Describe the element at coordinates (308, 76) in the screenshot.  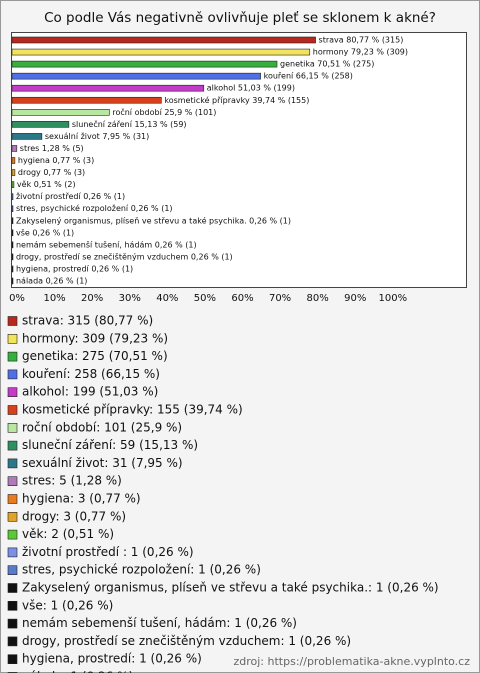
I see `bar-label: kouření 66,15 % (258)` at that location.